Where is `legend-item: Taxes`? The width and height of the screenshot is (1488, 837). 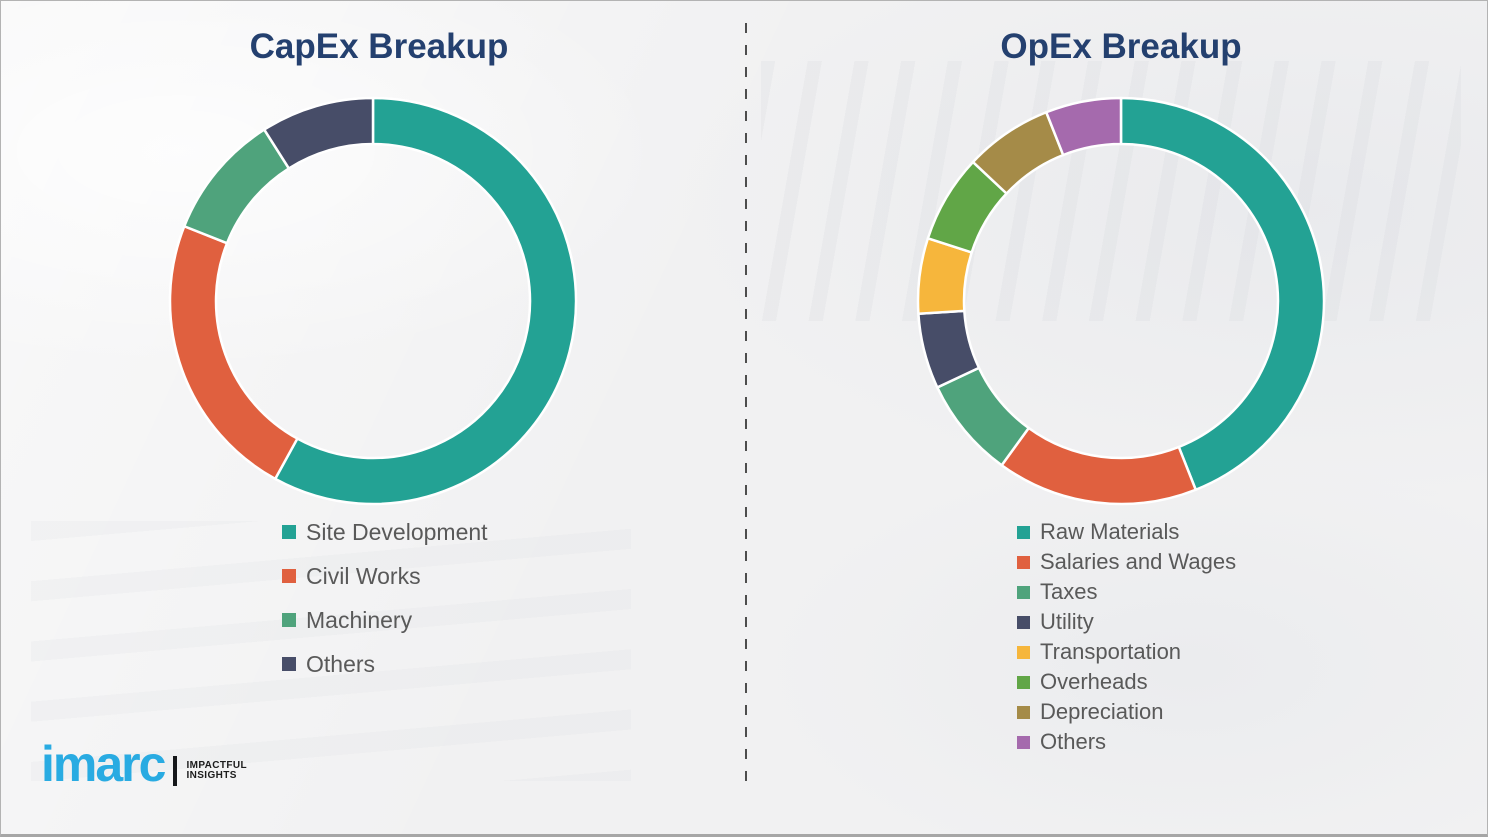 legend-item: Taxes is located at coordinates (1126, 592).